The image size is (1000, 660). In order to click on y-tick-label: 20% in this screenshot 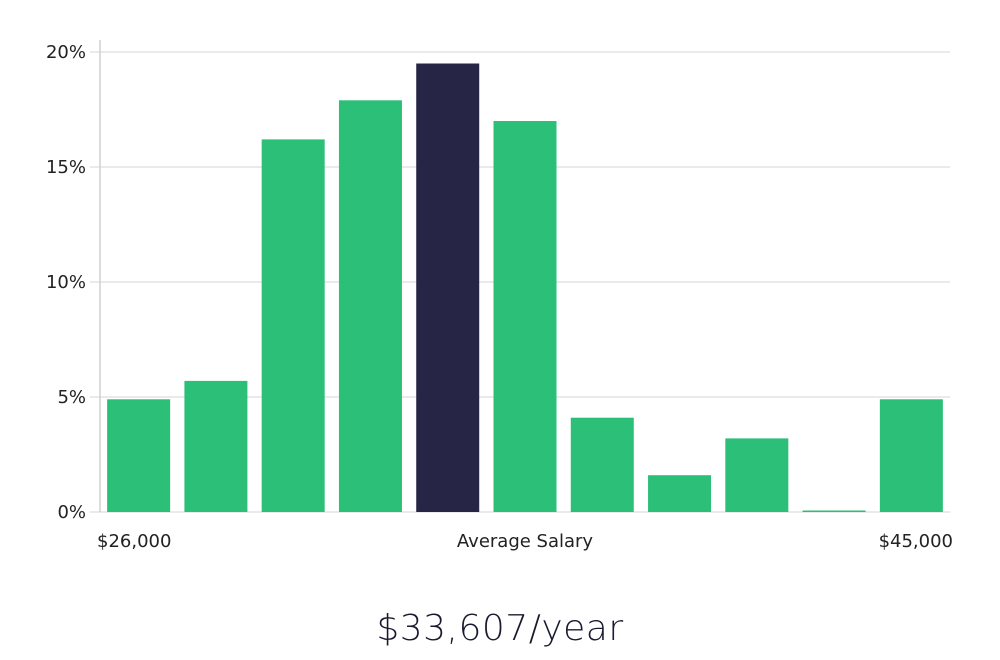, I will do `click(66, 52)`.